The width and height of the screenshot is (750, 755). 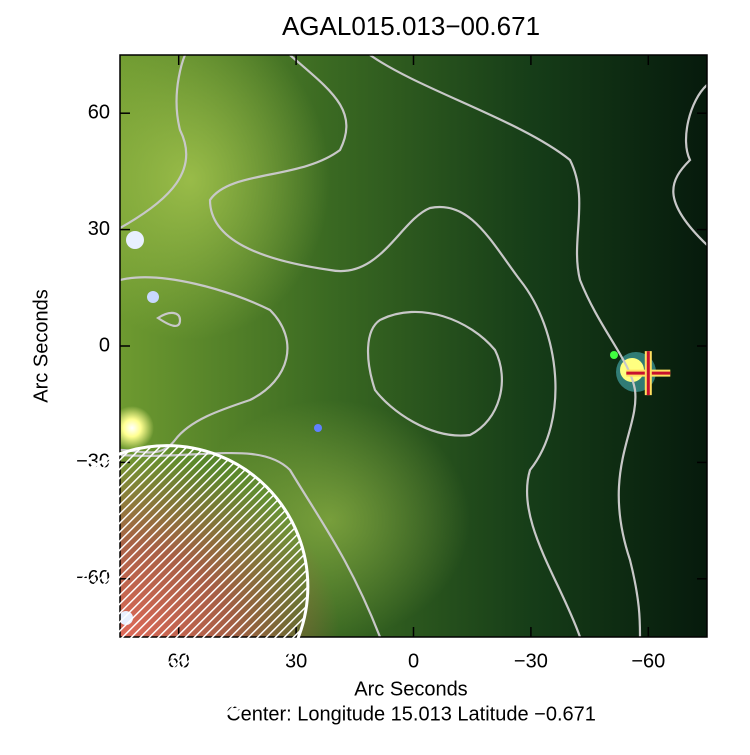 I want to click on chart-title: AGAL015.013−00.671, so click(x=411, y=26).